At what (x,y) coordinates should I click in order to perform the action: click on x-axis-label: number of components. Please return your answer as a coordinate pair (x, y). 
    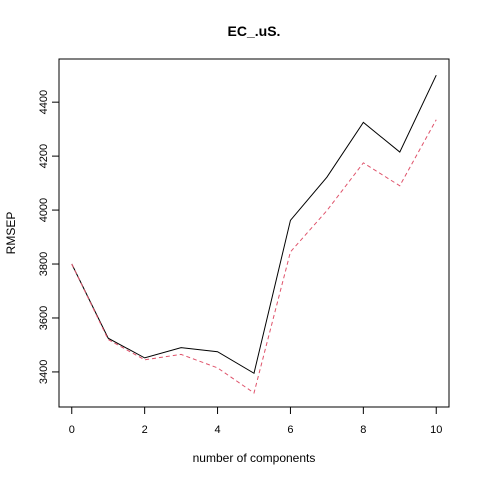
    Looking at the image, I should click on (254, 458).